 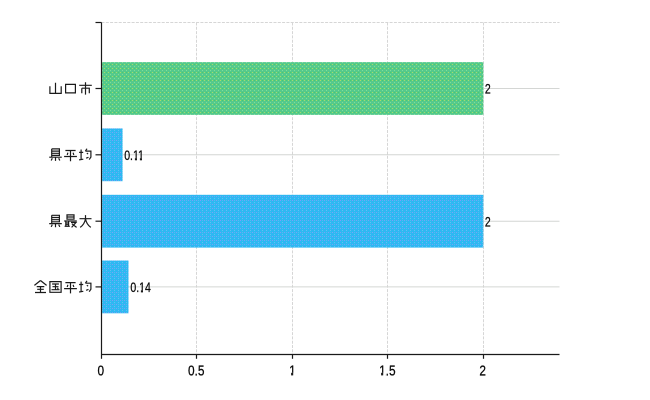 I want to click on svg-text: 0, so click(x=101, y=370).